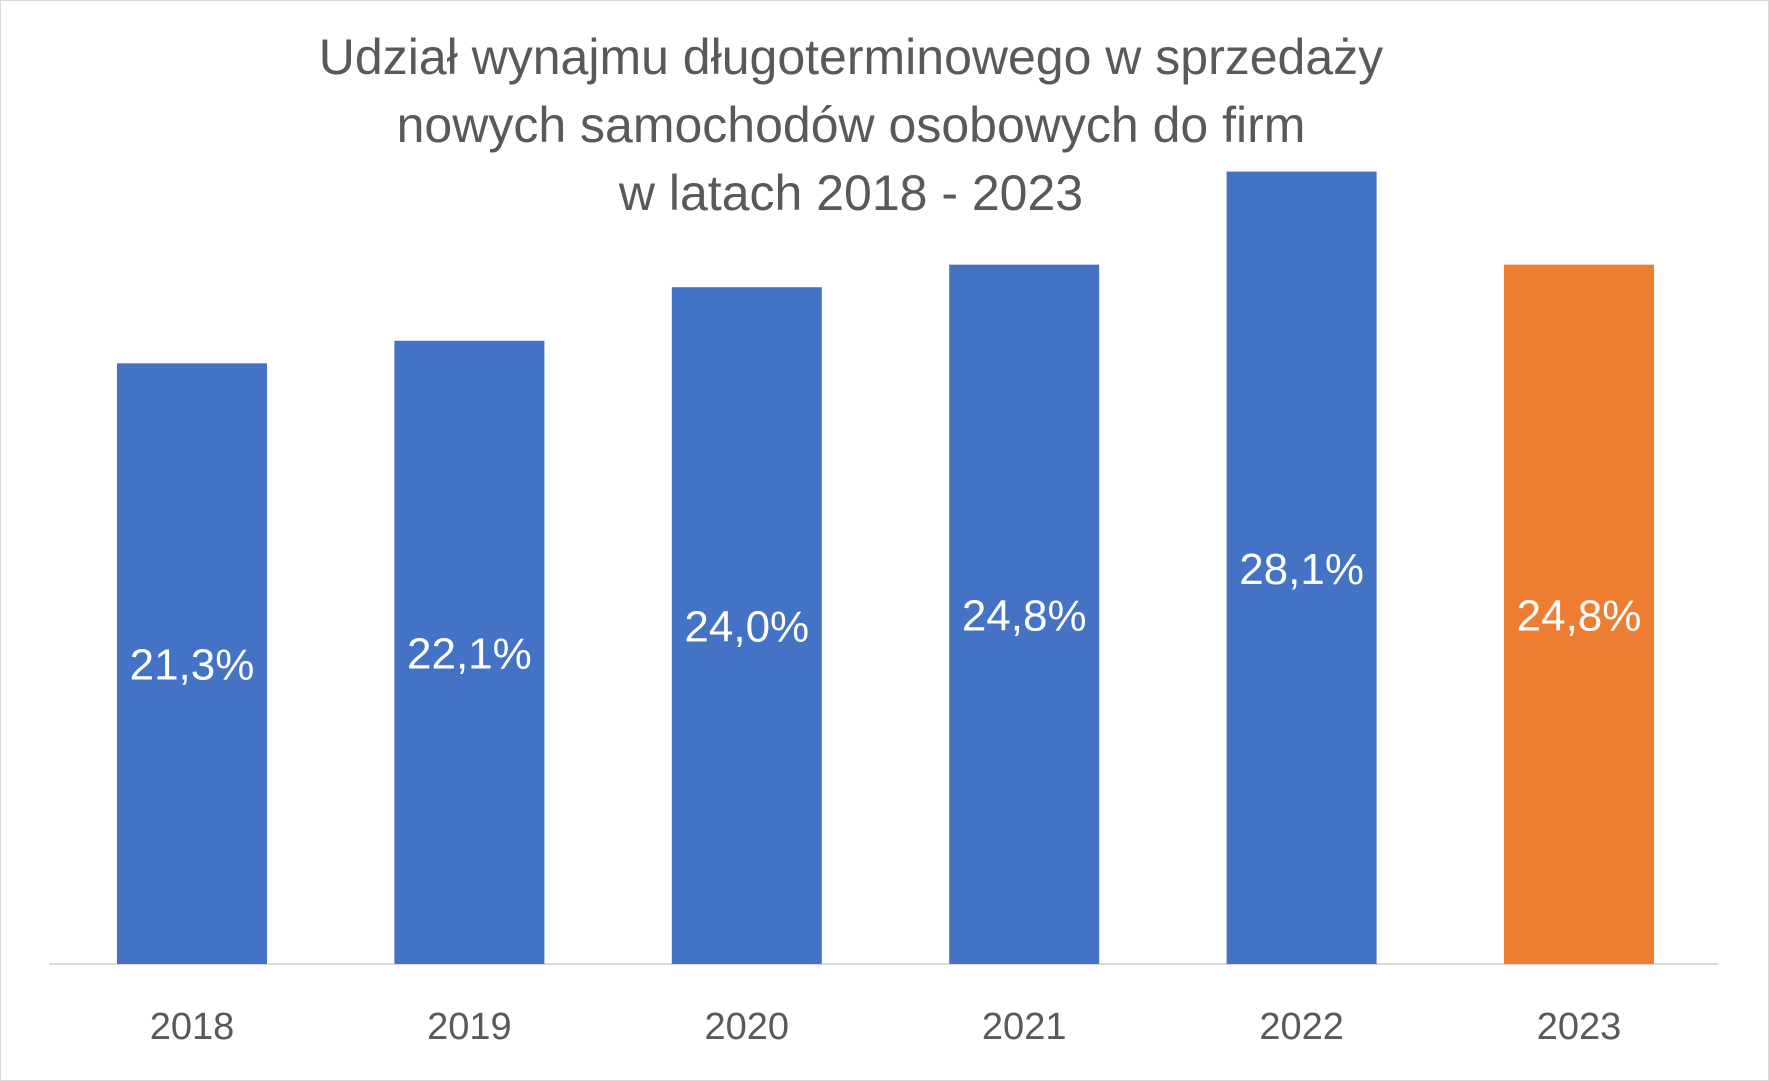 The width and height of the screenshot is (1769, 1081). I want to click on bar-2023, so click(1579, 614).